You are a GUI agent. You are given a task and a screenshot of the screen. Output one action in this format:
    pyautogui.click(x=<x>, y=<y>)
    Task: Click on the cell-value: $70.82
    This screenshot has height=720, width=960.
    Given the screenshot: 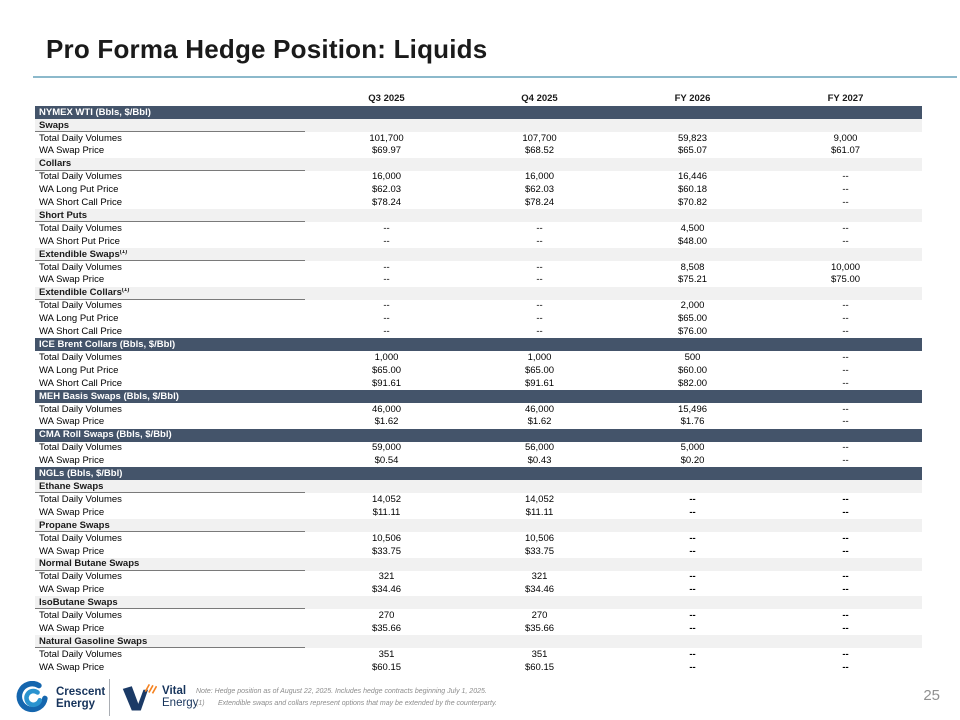 What is the action you would take?
    pyautogui.click(x=692, y=203)
    